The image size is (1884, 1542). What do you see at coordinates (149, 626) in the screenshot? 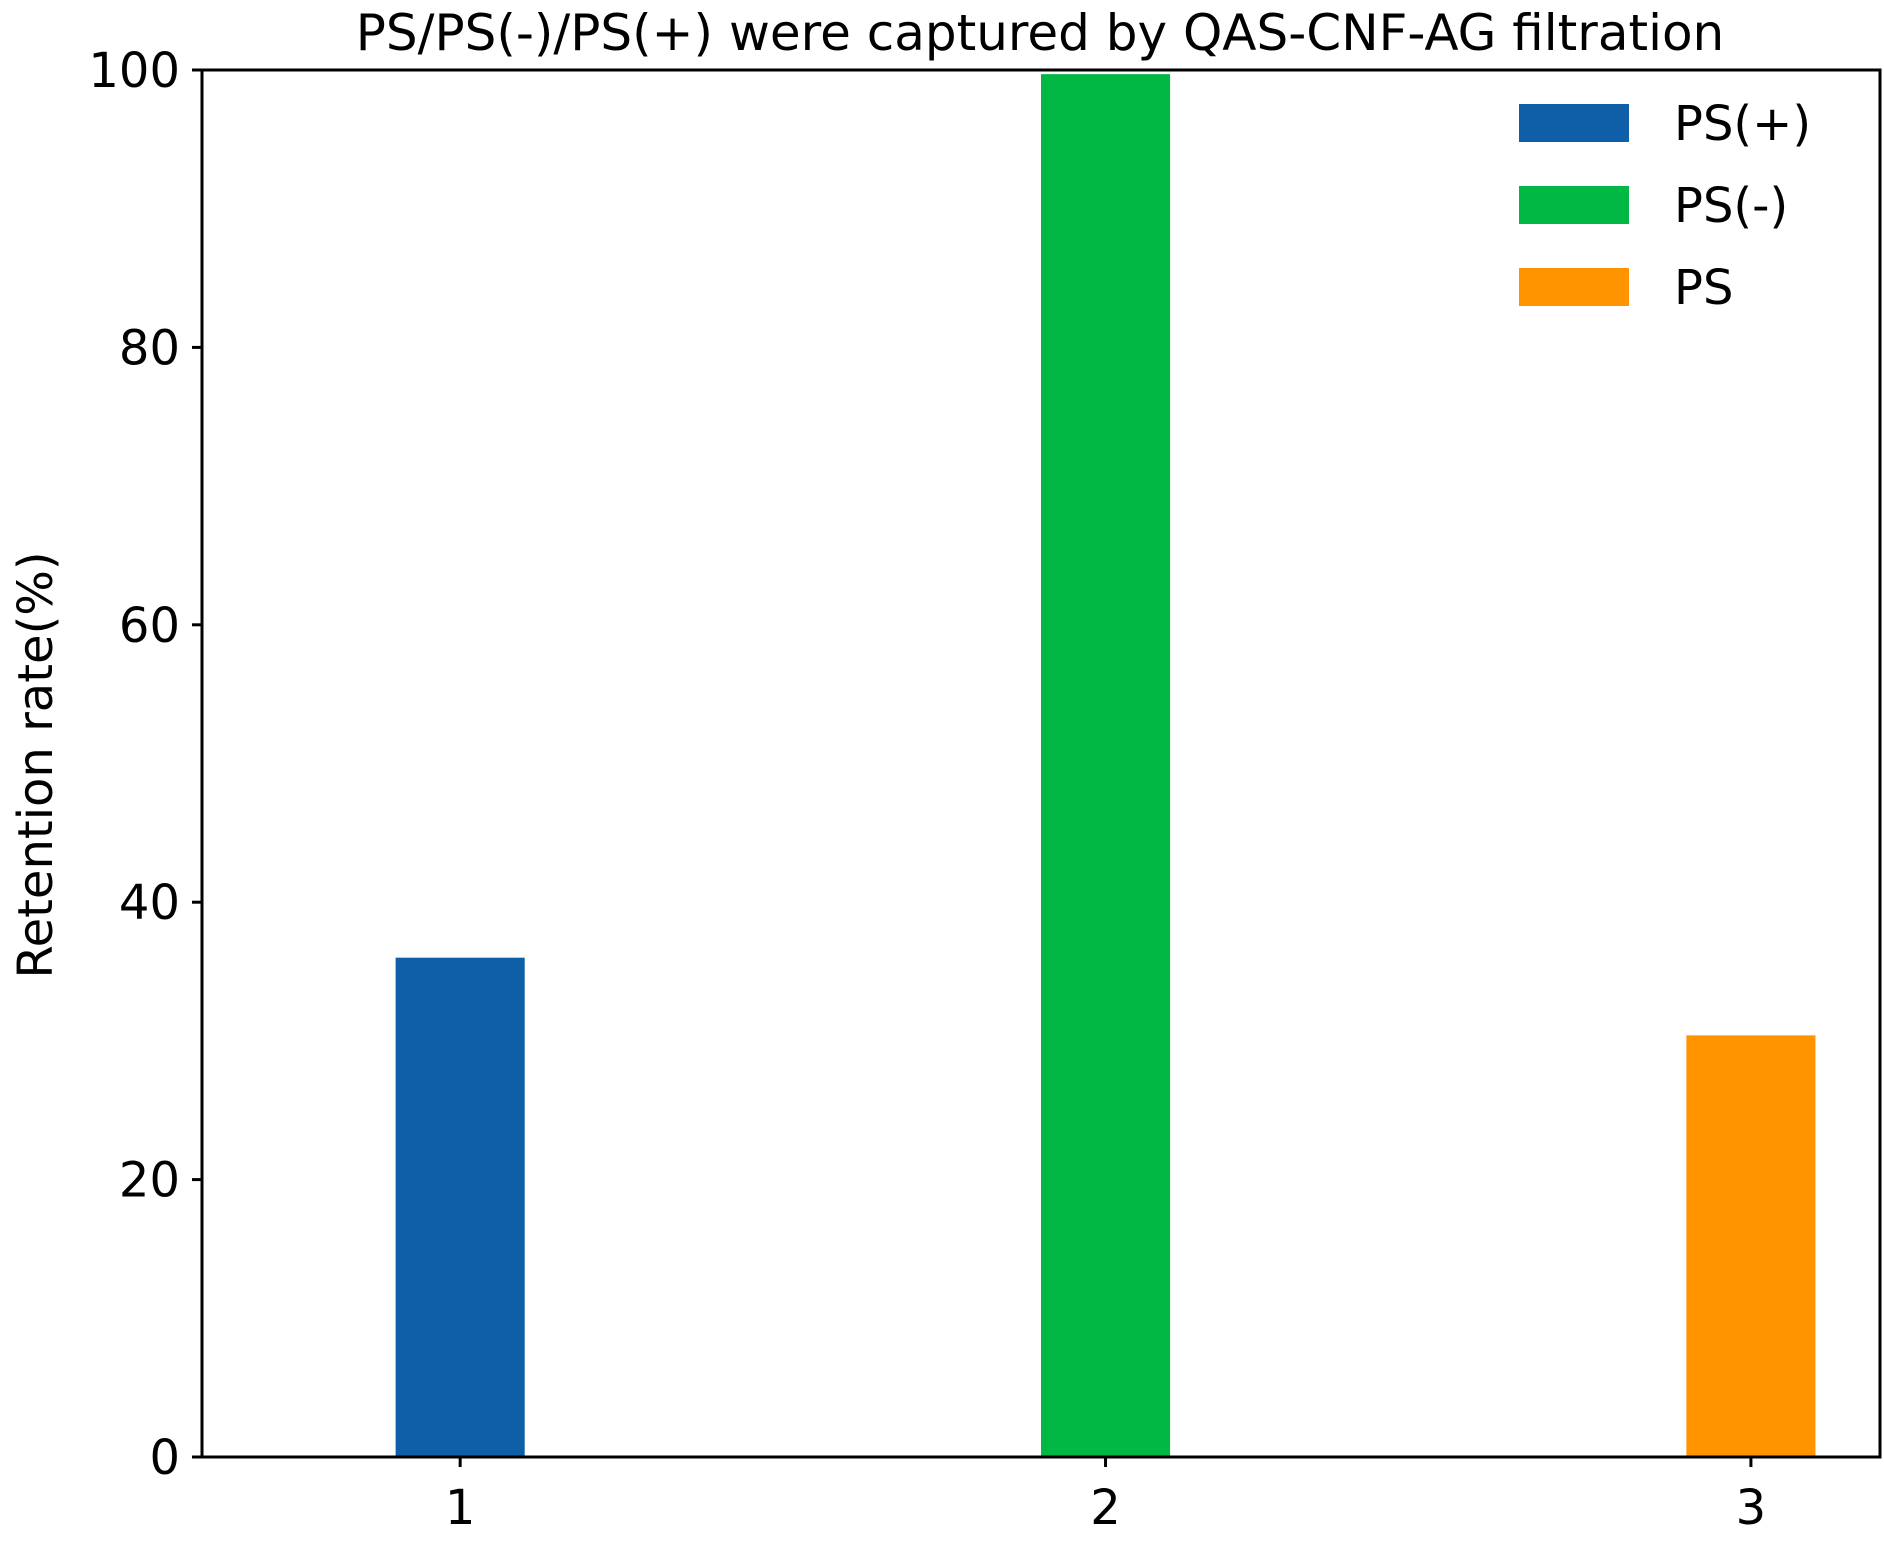
I see `y-tick-label: 60` at bounding box center [149, 626].